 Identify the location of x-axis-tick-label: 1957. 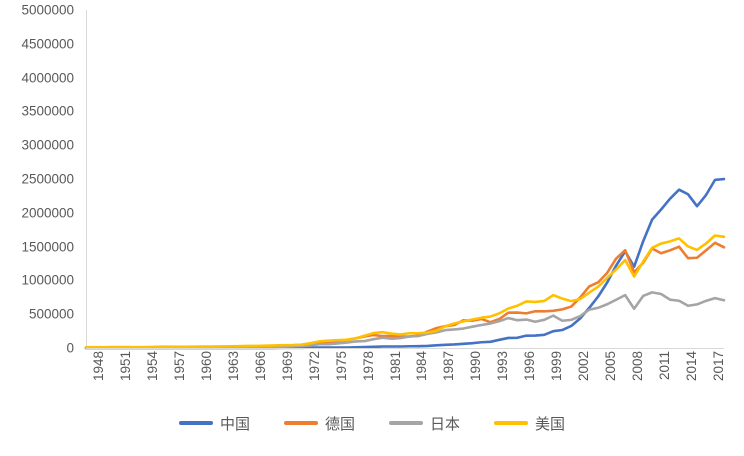
(179, 365).